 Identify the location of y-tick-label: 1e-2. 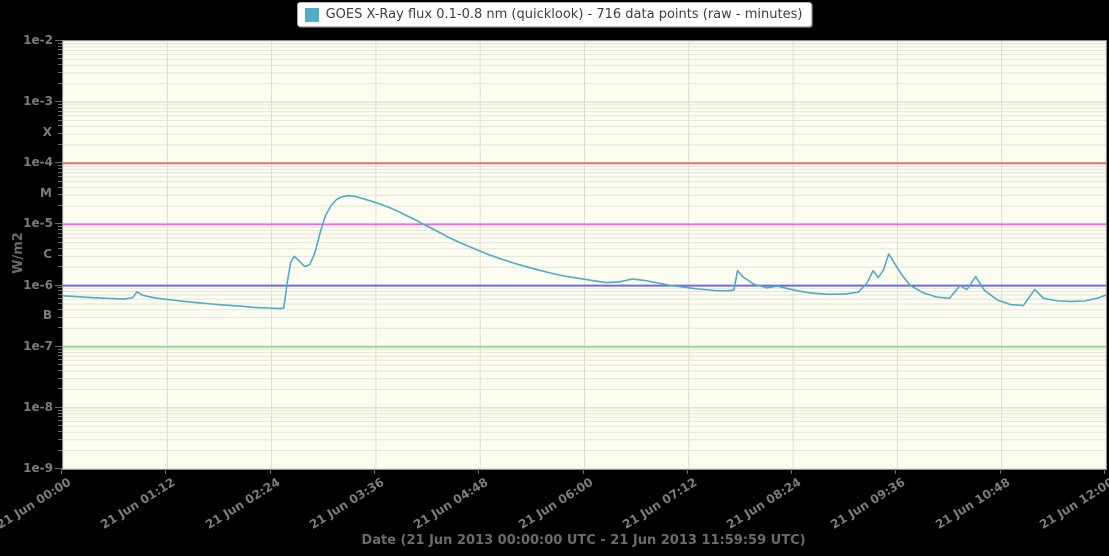
(38, 40).